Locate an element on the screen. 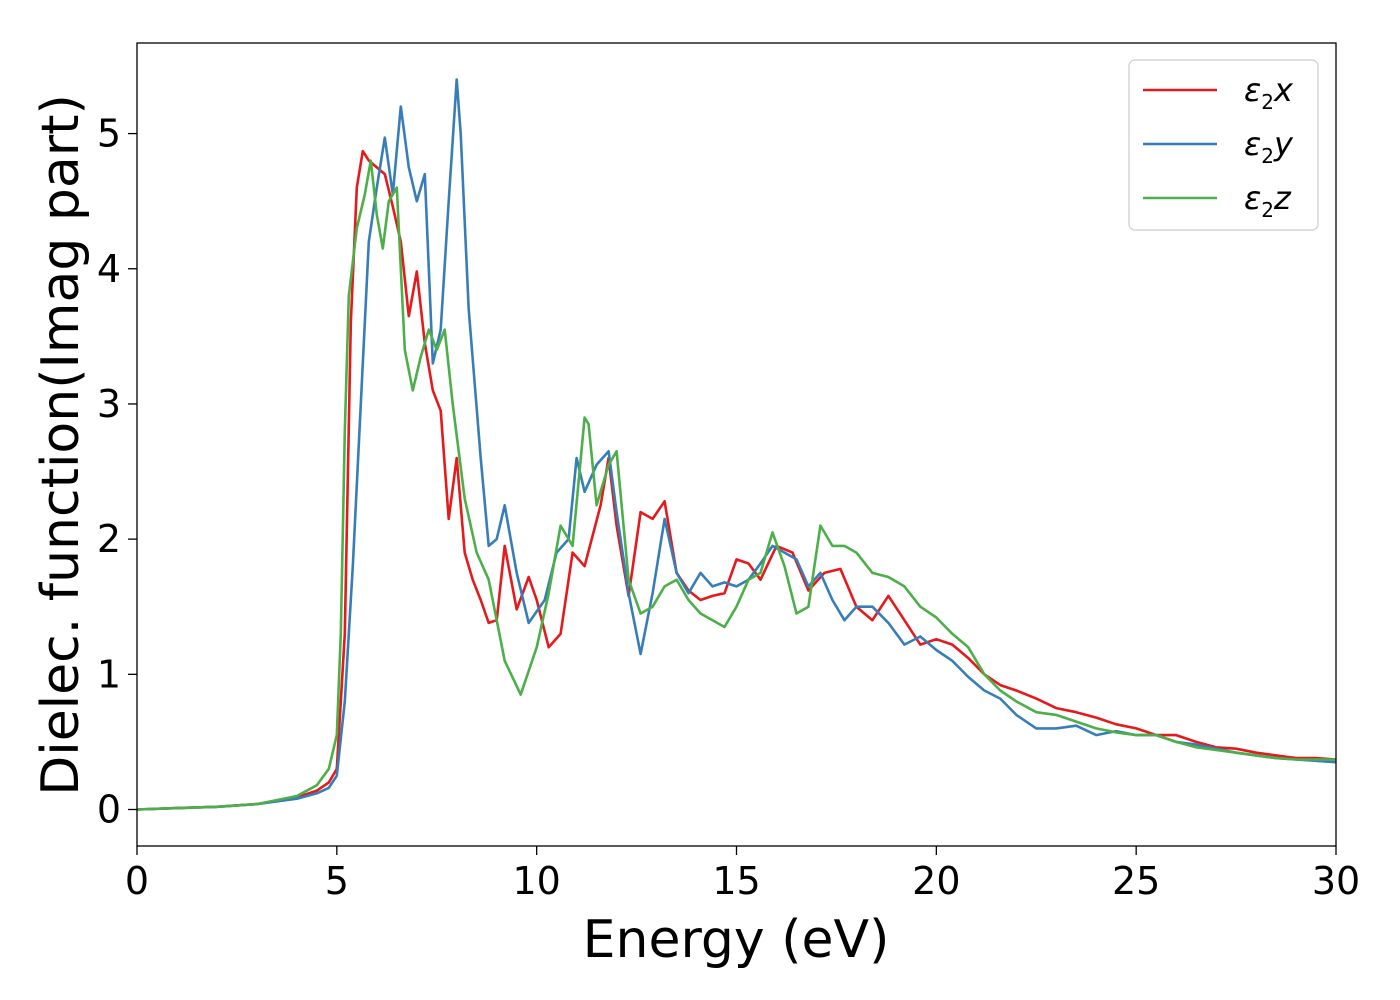 The height and width of the screenshot is (1000, 1400). x-tick-label: 15 is located at coordinates (736, 881).